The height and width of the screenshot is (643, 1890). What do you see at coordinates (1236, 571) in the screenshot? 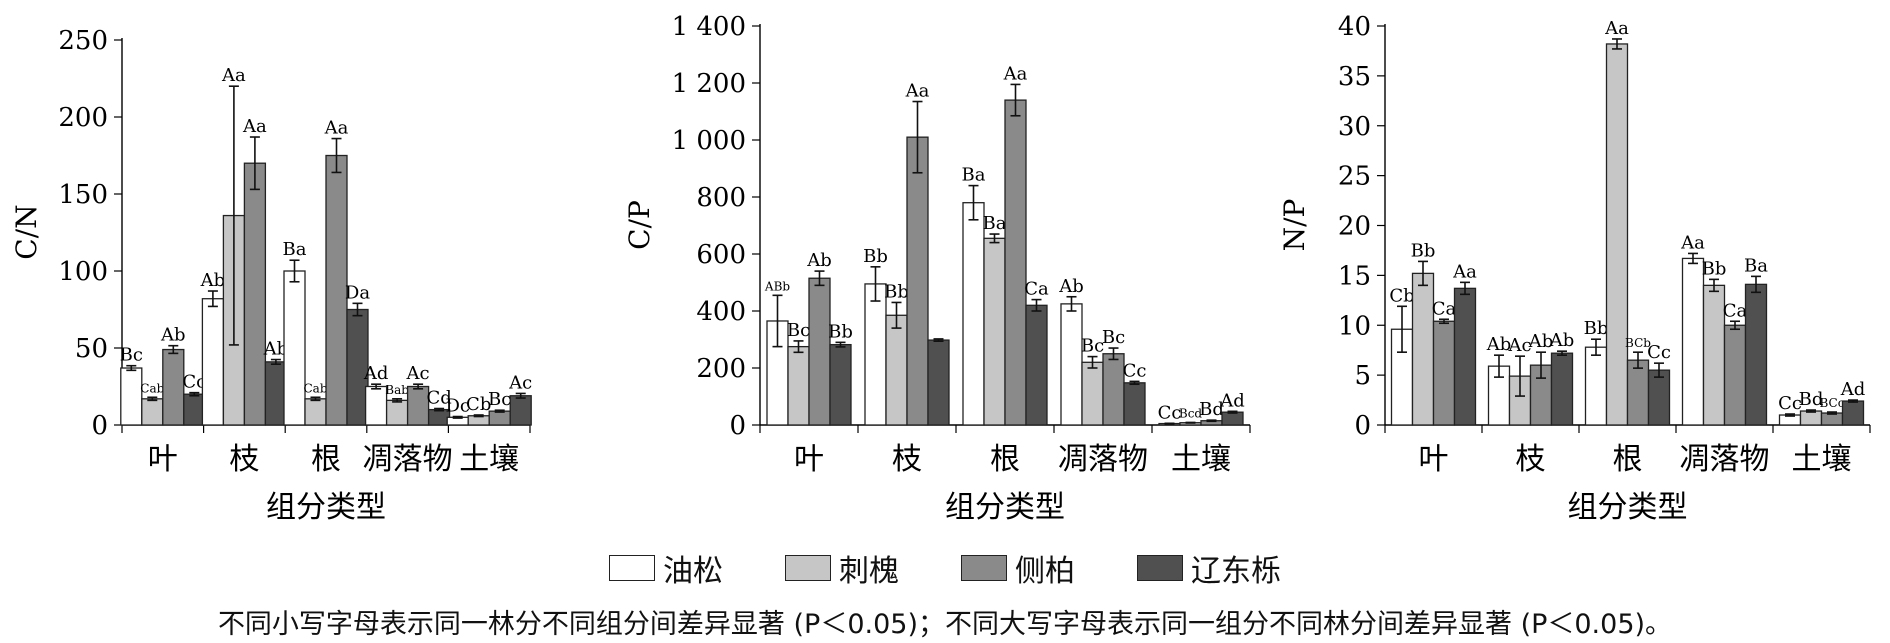
I see `legend-label: 辽东栎` at bounding box center [1236, 571].